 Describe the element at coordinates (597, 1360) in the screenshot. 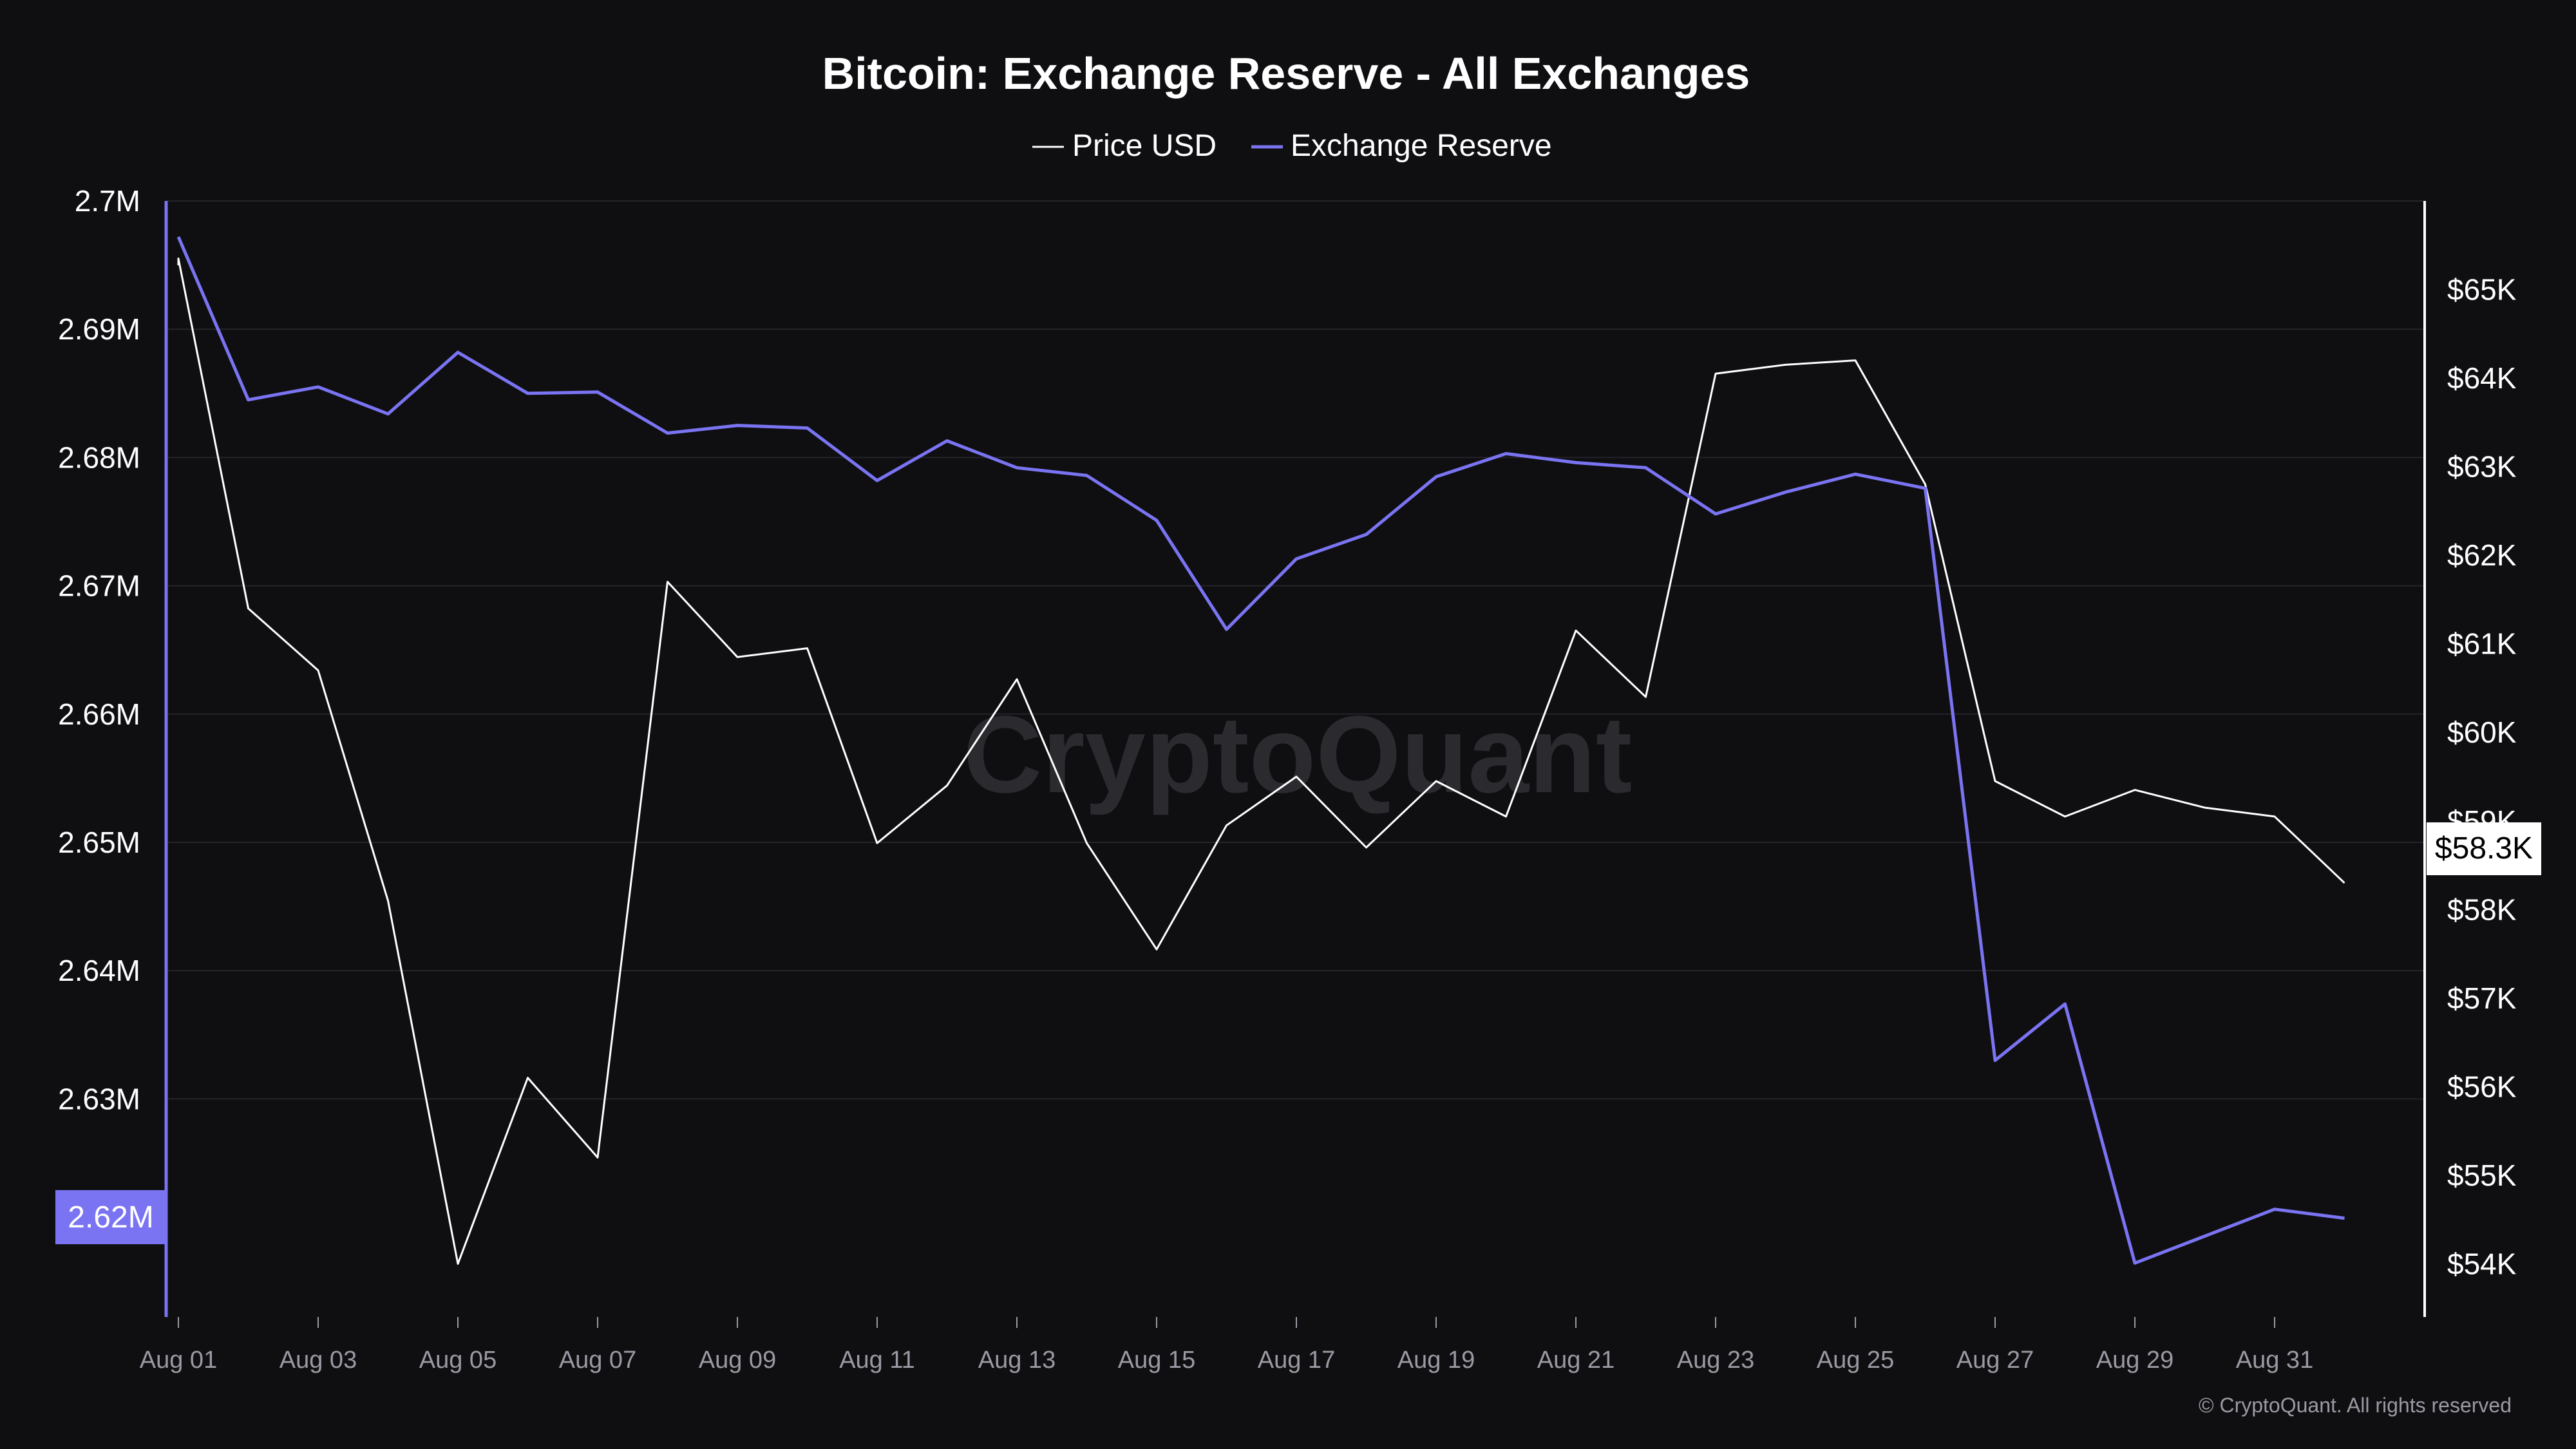

I see `x-tick-label: Aug 07` at that location.